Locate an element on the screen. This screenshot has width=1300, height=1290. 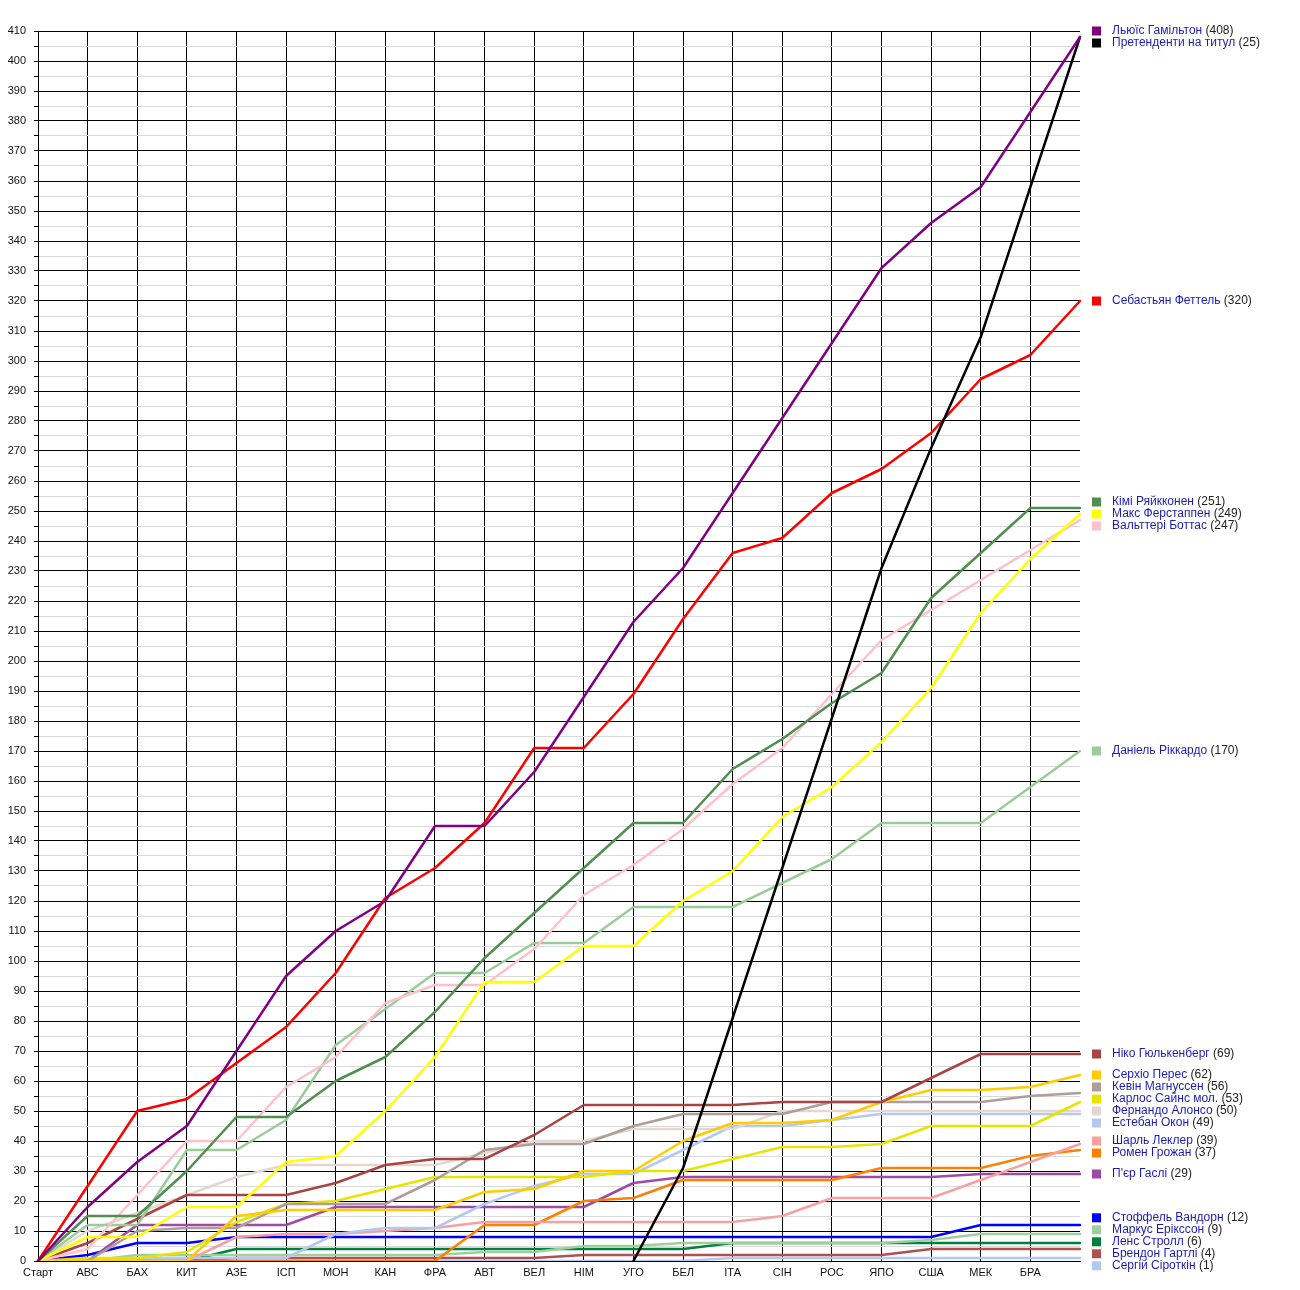
y-tick-label: 40 is located at coordinates (19, 1140).